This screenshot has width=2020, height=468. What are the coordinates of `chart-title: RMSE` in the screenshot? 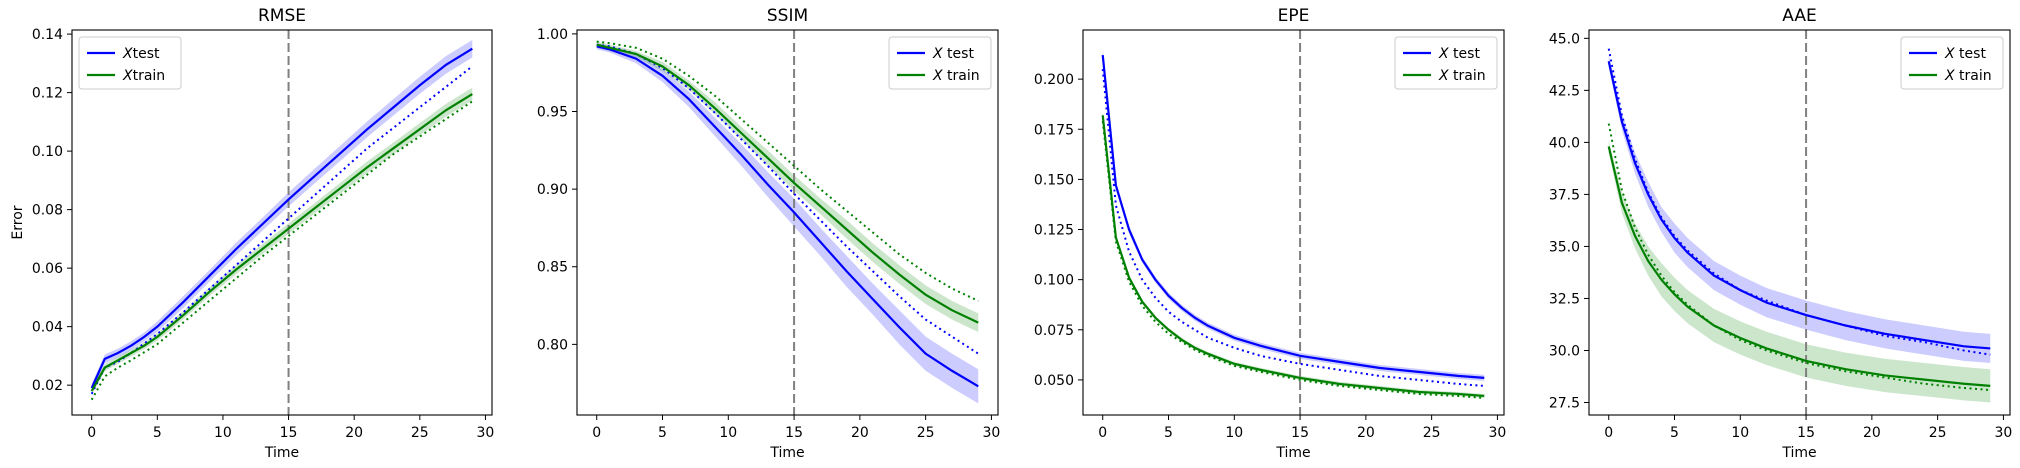 It's located at (282, 16).